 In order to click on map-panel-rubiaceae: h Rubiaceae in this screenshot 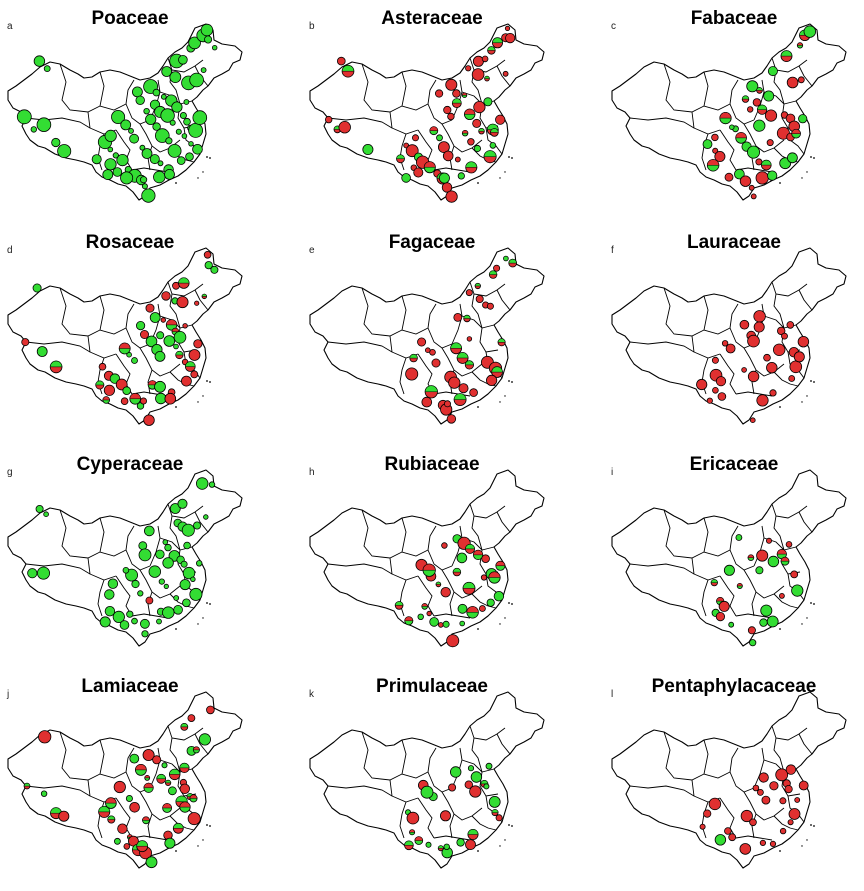, I will do `click(446, 557)`.